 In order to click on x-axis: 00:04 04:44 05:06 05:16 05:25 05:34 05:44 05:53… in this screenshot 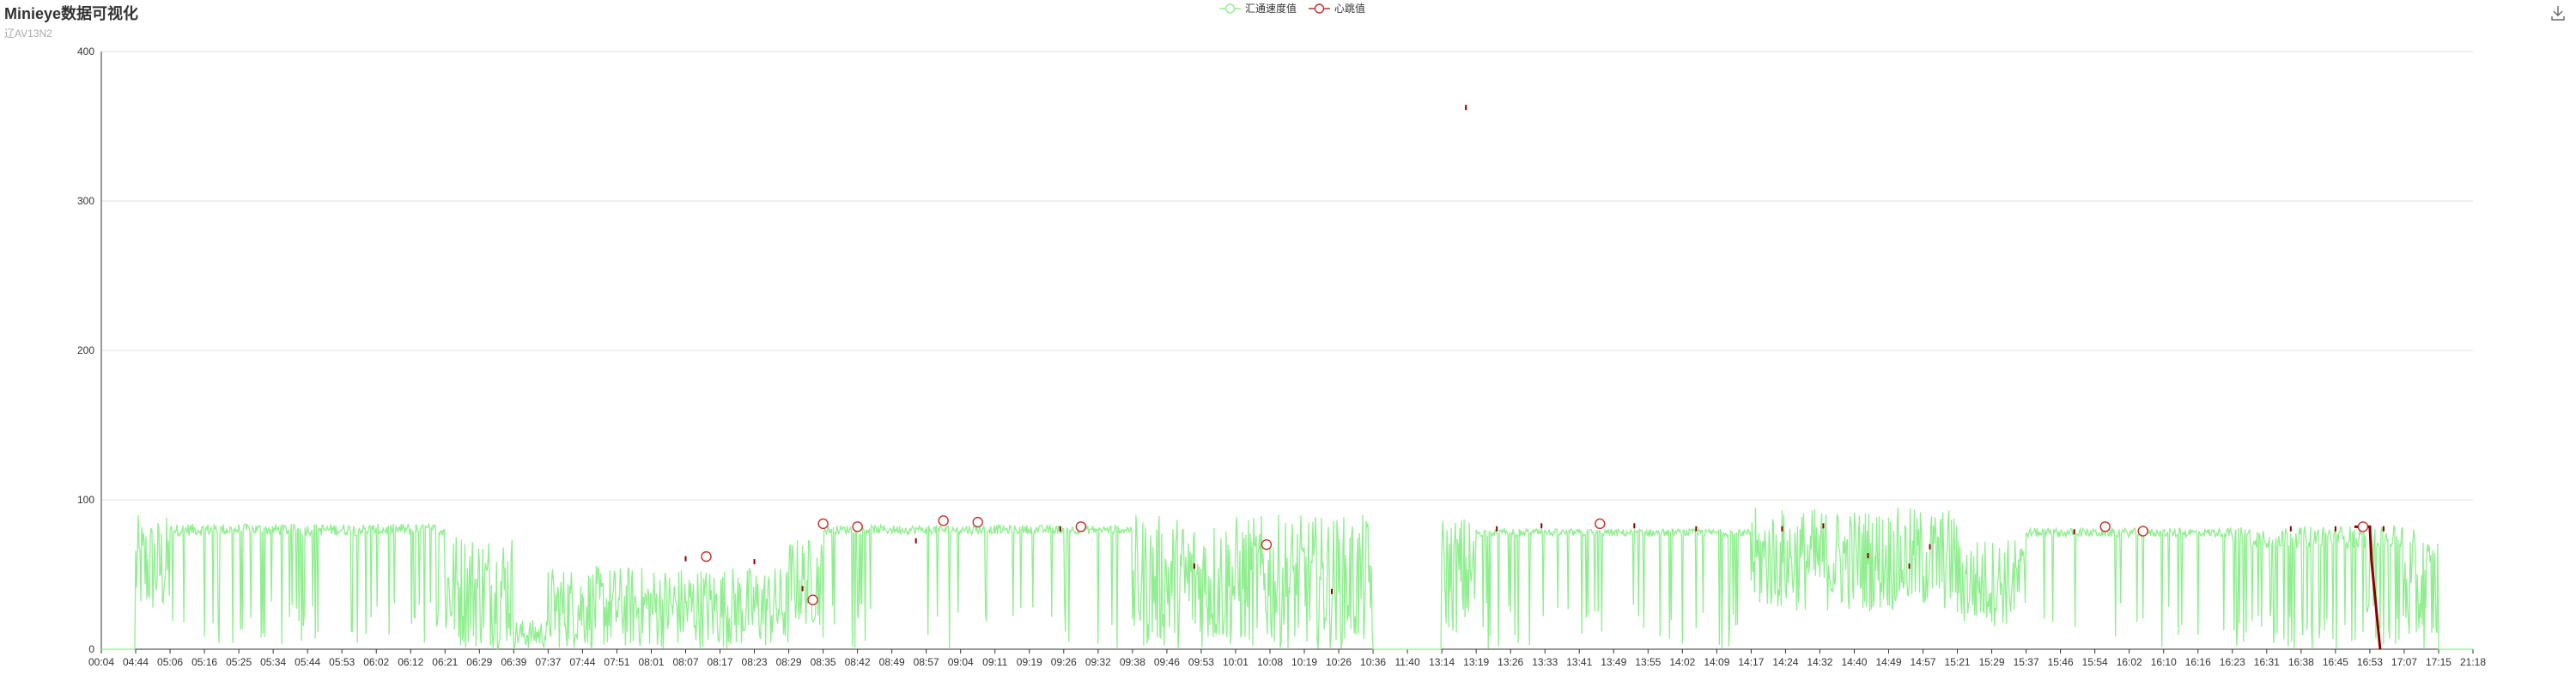, I will do `click(1287, 658)`.